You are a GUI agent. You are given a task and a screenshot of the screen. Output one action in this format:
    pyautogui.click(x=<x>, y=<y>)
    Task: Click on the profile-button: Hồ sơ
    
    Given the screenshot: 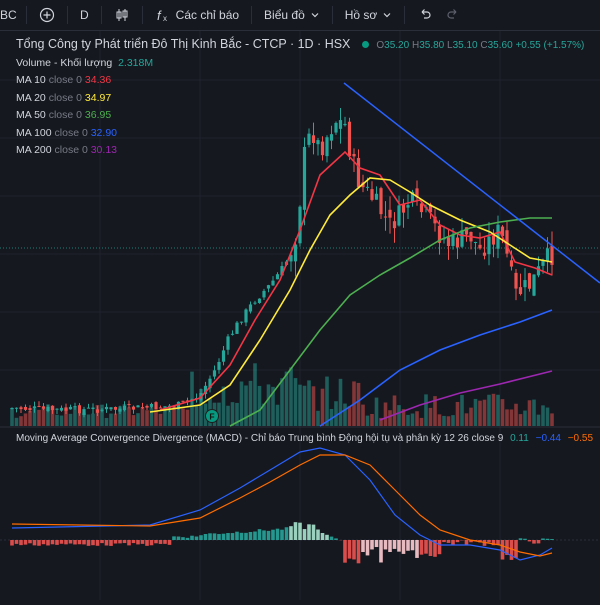 What is the action you would take?
    pyautogui.click(x=369, y=15)
    